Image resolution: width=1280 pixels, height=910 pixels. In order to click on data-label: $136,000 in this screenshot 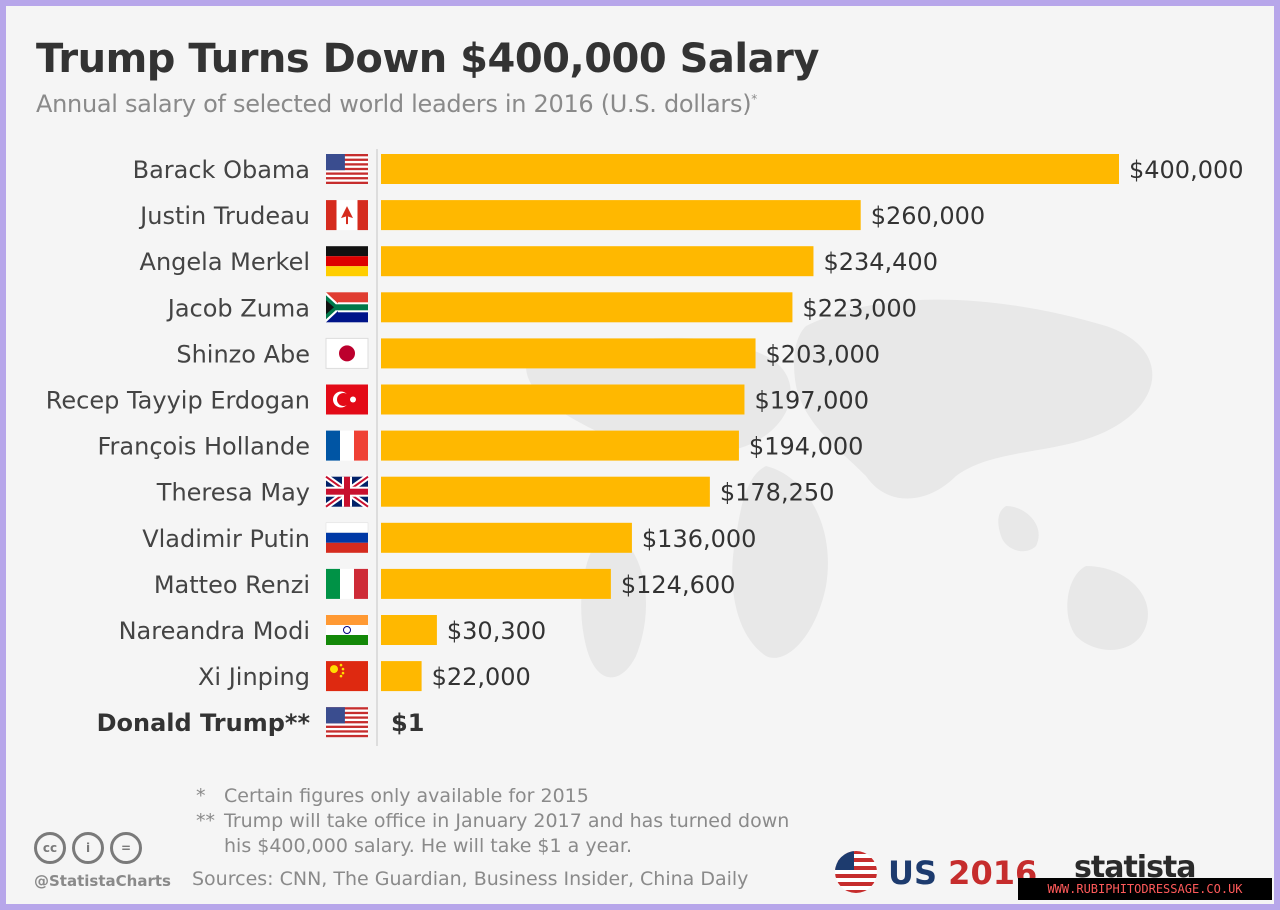, I will do `click(699, 539)`.